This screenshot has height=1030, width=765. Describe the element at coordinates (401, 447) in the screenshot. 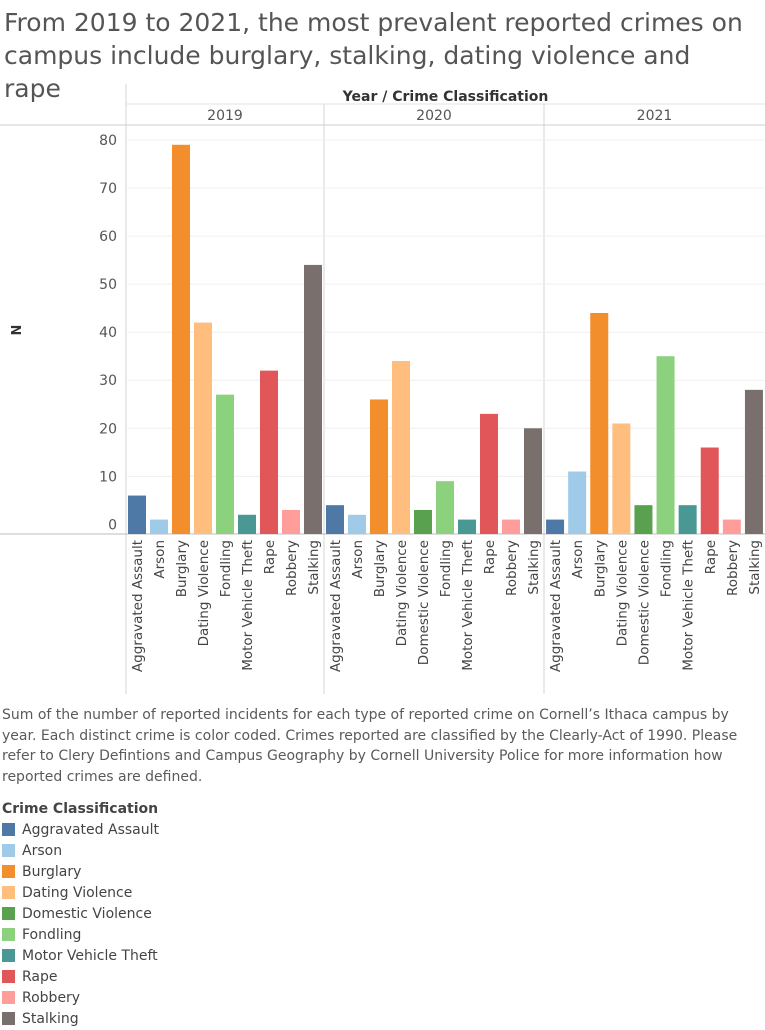

I see `bar-2020-dating-violence` at that location.